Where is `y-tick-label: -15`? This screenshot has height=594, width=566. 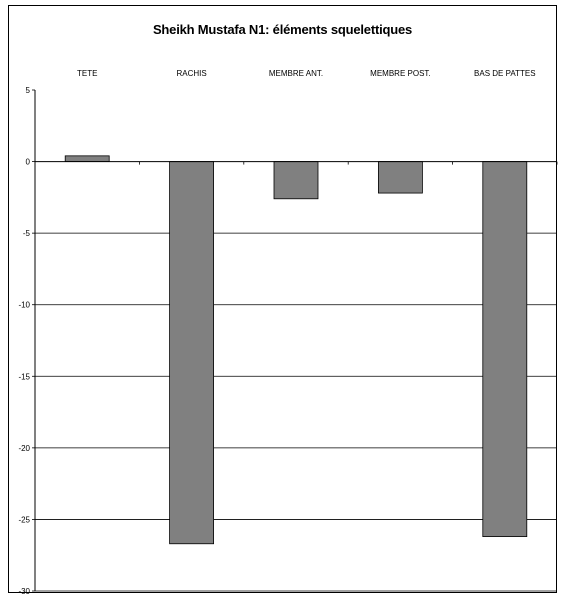
y-tick-label: -15 is located at coordinates (24, 376).